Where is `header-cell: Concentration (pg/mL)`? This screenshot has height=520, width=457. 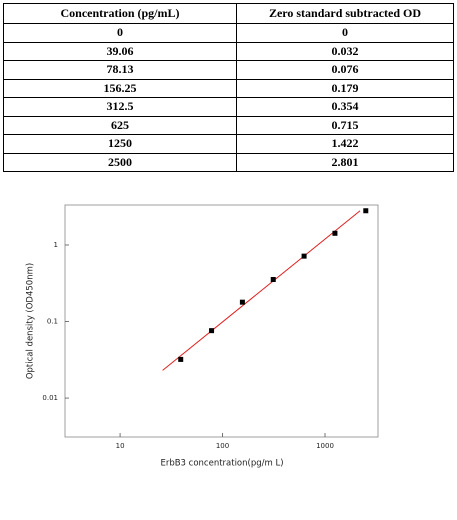 header-cell: Concentration (pg/mL) is located at coordinates (120, 13).